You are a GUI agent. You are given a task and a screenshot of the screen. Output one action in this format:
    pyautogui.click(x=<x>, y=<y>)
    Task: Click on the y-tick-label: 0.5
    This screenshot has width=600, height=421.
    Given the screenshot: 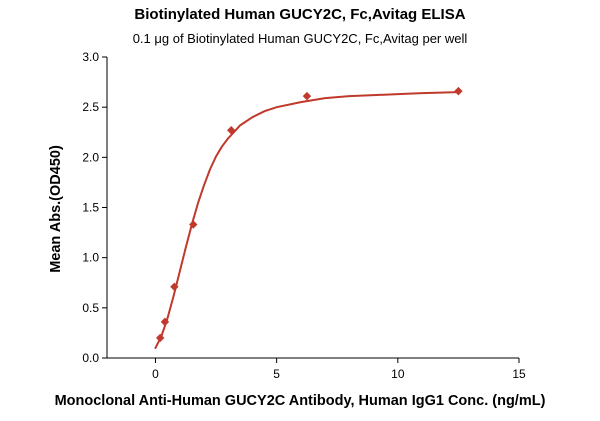 What is the action you would take?
    pyautogui.click(x=90, y=308)
    